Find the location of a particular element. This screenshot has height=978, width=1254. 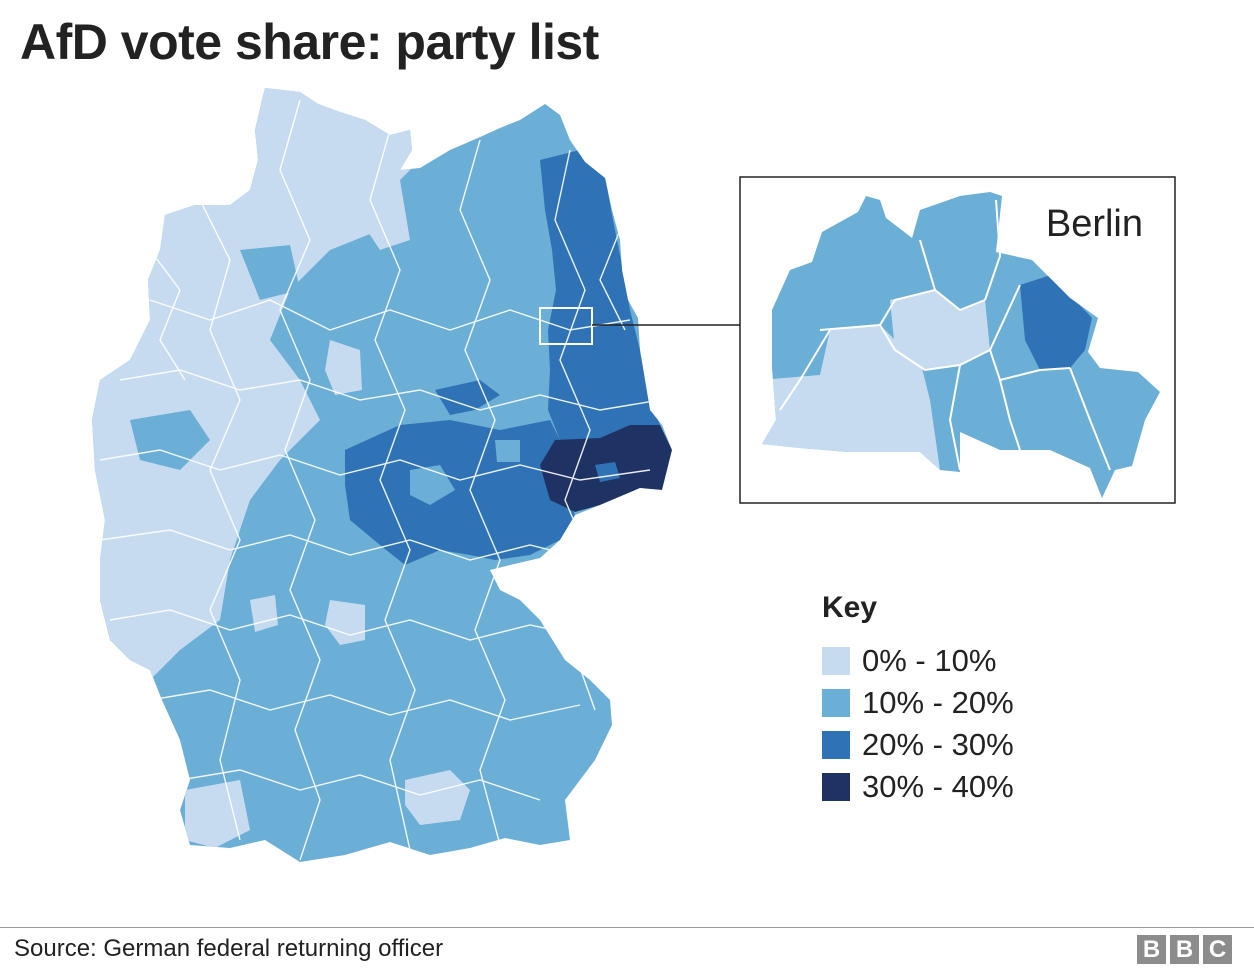

region-saxony-anhalt-high is located at coordinates (467, 397).